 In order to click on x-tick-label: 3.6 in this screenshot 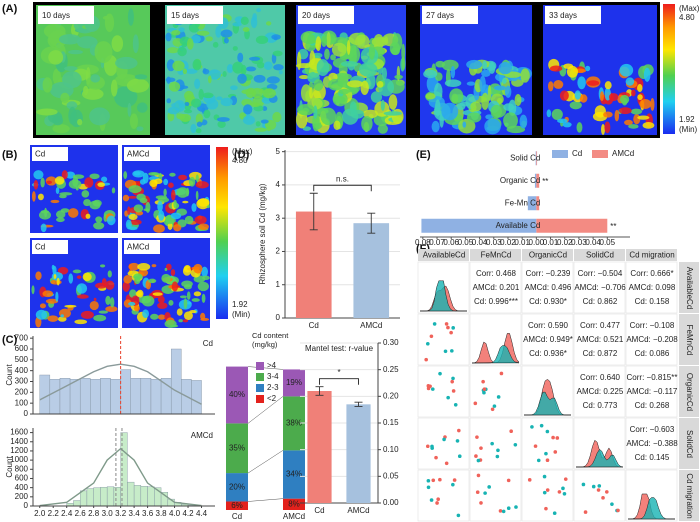, I will do `click(148, 513)`.